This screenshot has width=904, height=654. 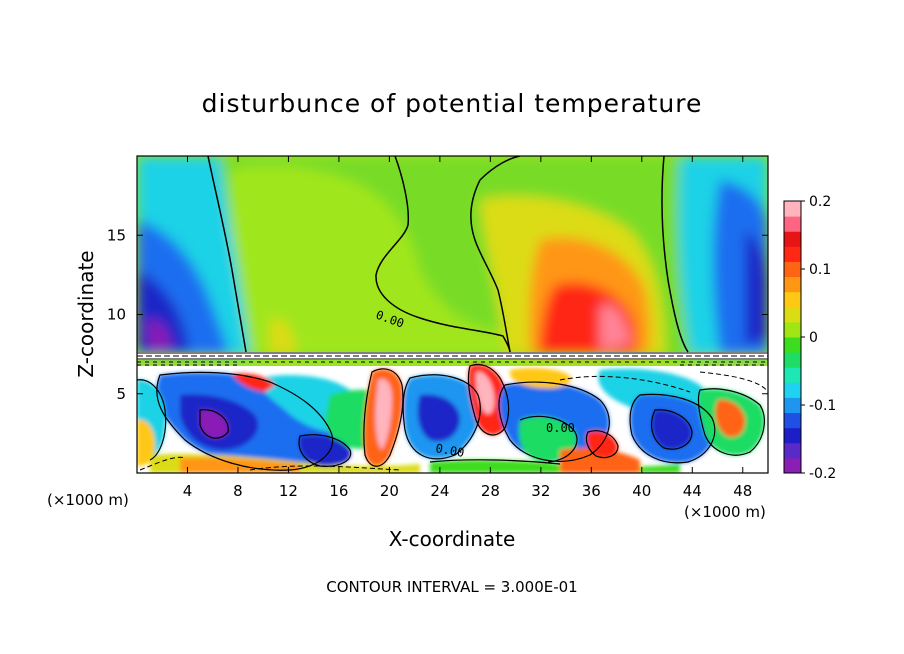 I want to click on x-tick-label: 36, so click(x=591, y=491).